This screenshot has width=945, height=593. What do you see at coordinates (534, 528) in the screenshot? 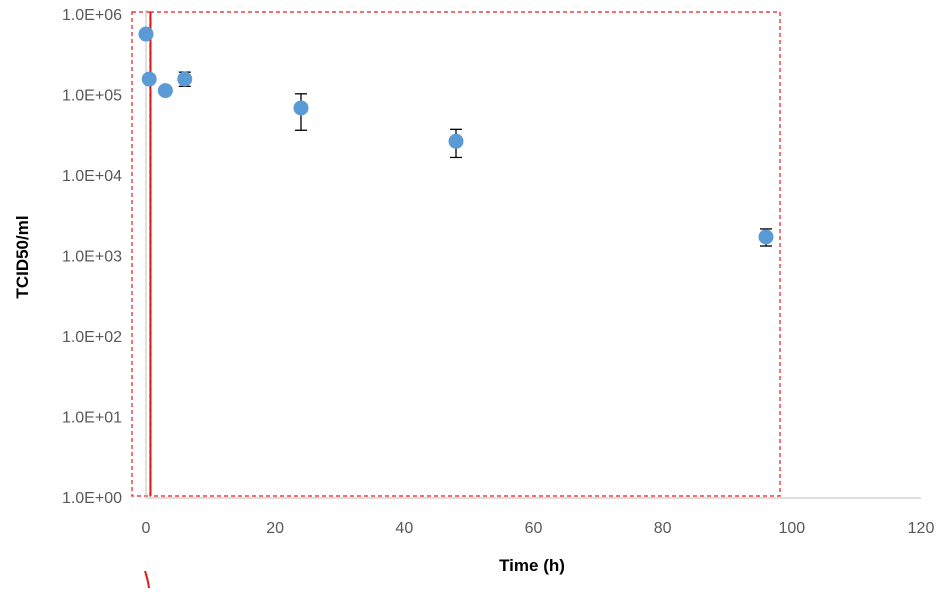
I see `x-tick-label: 60` at bounding box center [534, 528].